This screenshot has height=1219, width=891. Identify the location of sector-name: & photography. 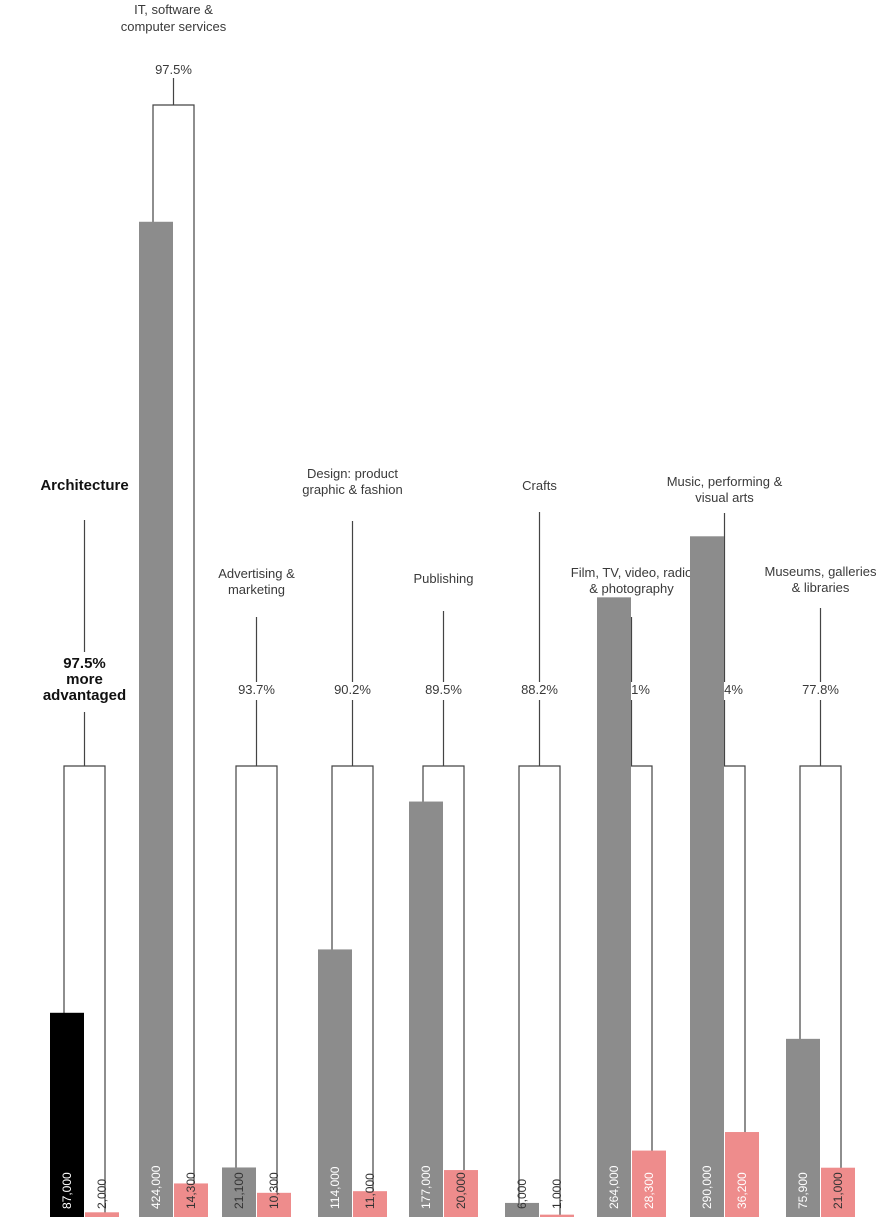
(631, 588).